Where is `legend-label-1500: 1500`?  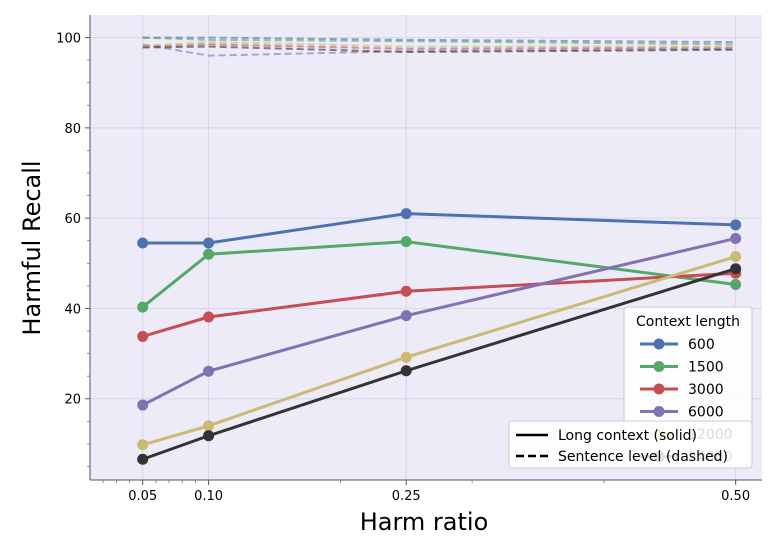 legend-label-1500: 1500 is located at coordinates (706, 368).